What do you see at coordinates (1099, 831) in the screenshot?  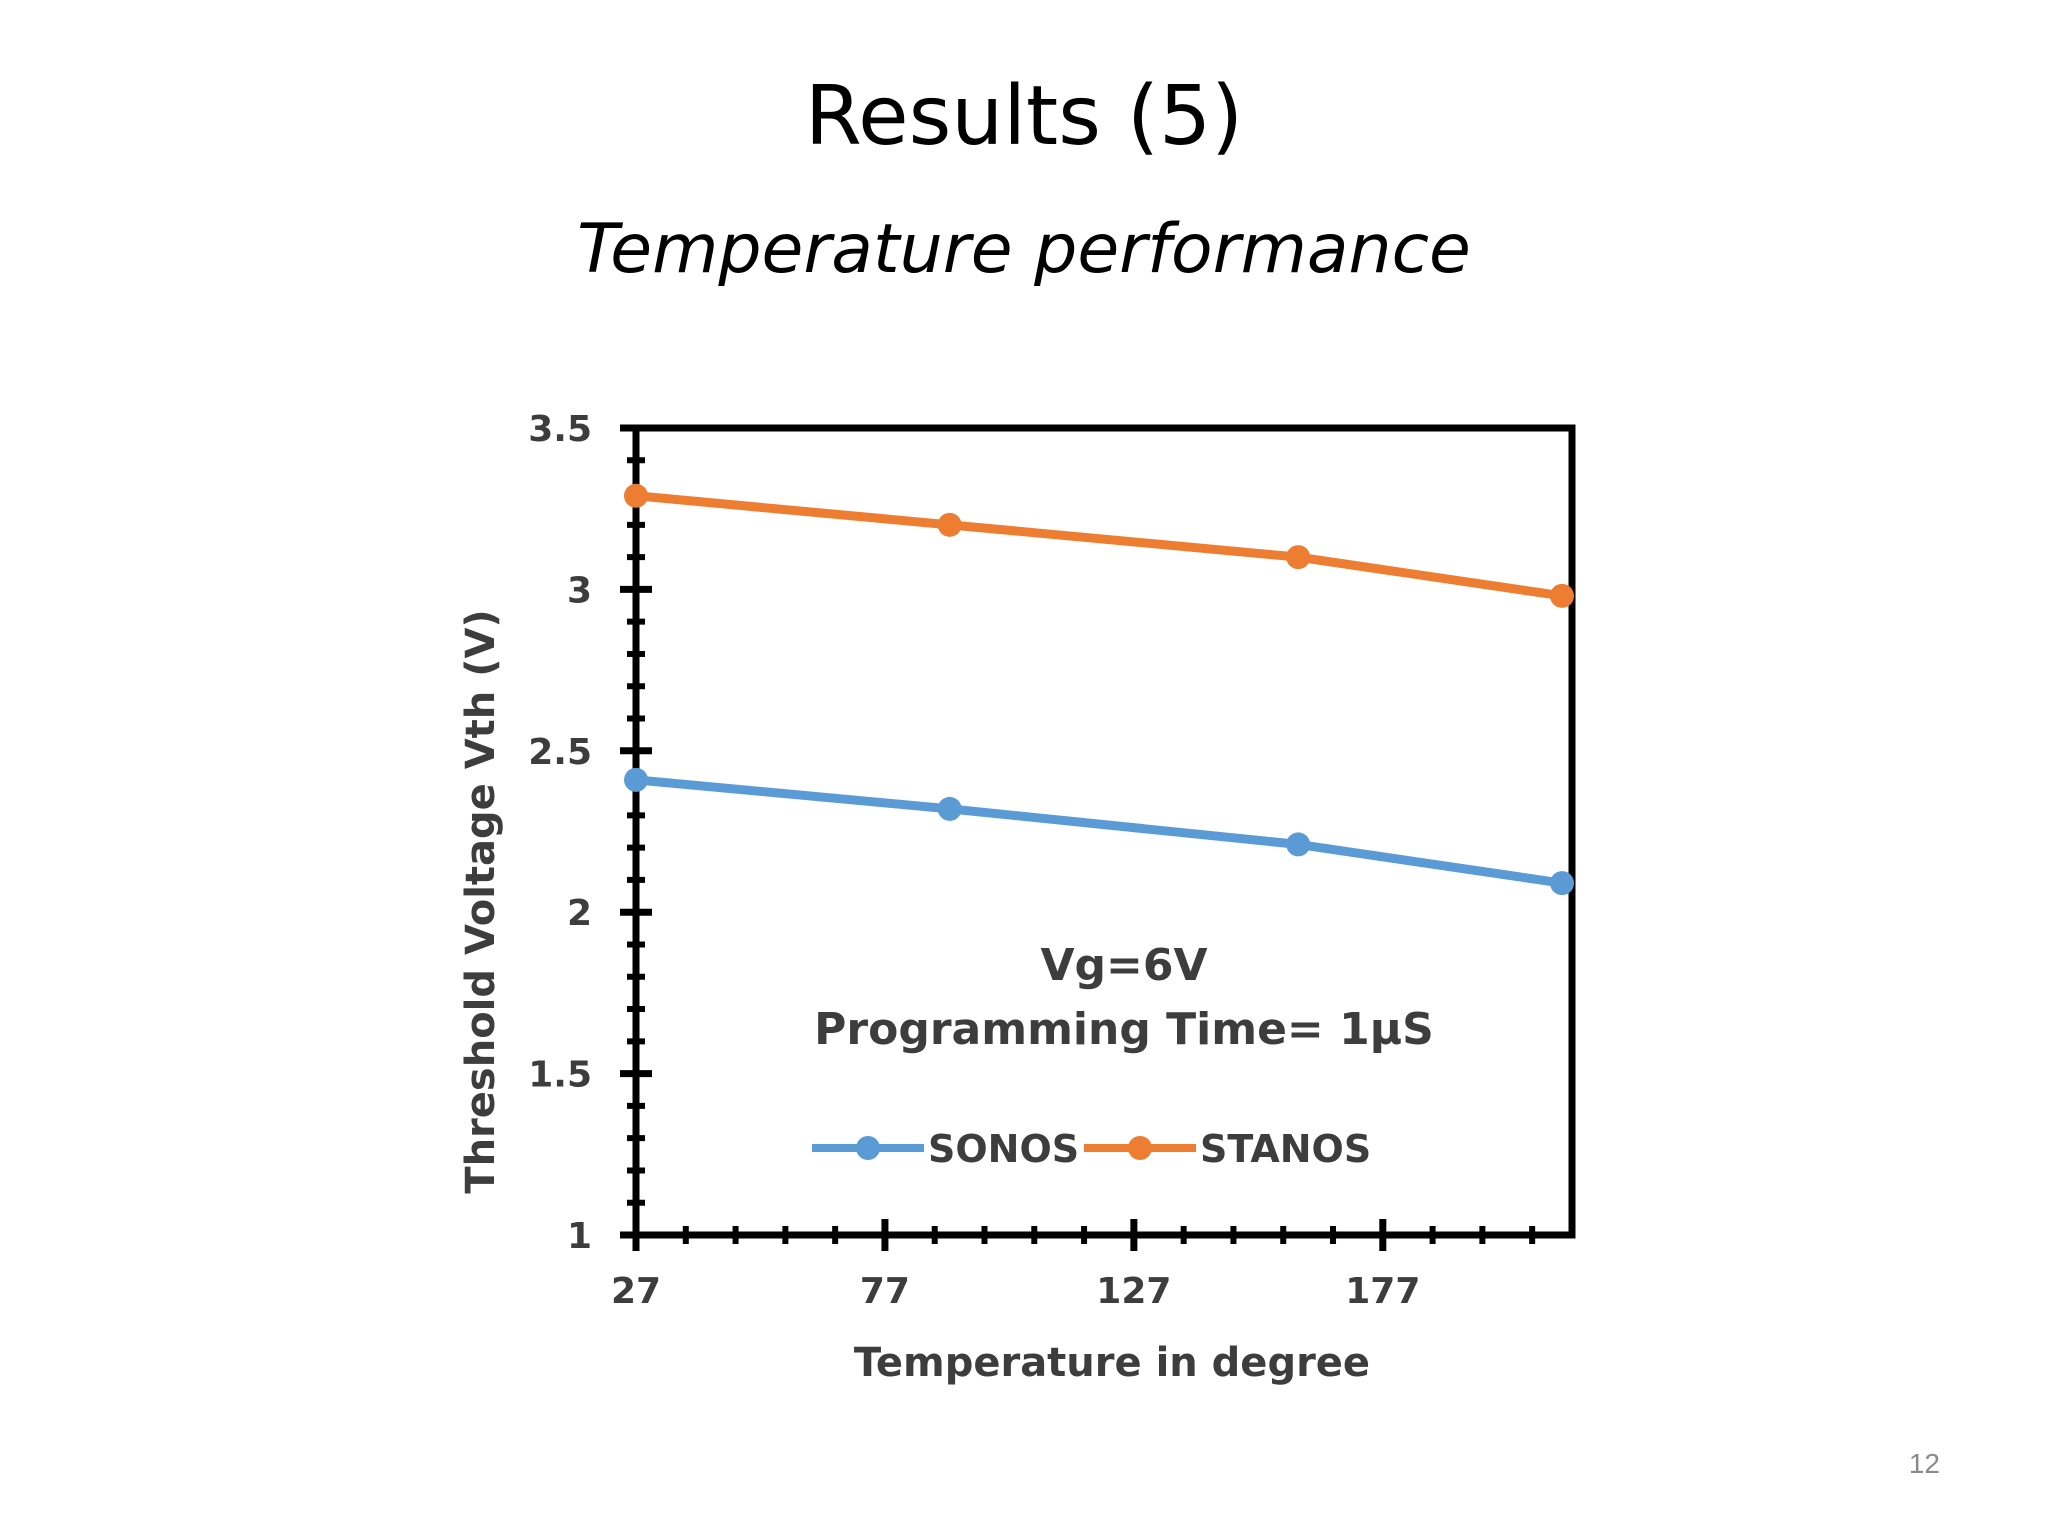 I see `series-line-sonos` at bounding box center [1099, 831].